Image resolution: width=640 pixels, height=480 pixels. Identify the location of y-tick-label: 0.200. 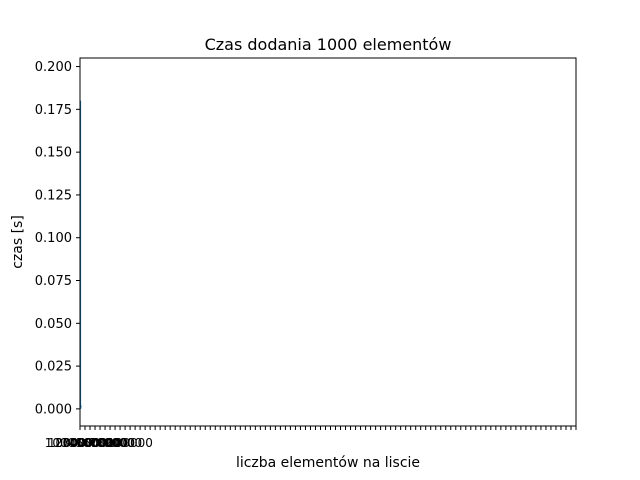
(53, 67).